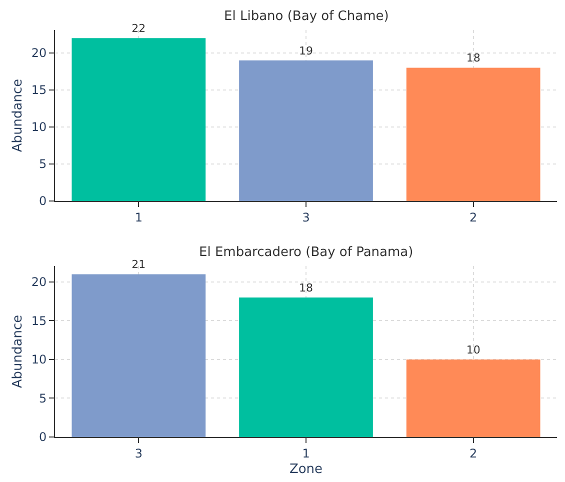  What do you see at coordinates (139, 265) in the screenshot?
I see `data-label: 21` at bounding box center [139, 265].